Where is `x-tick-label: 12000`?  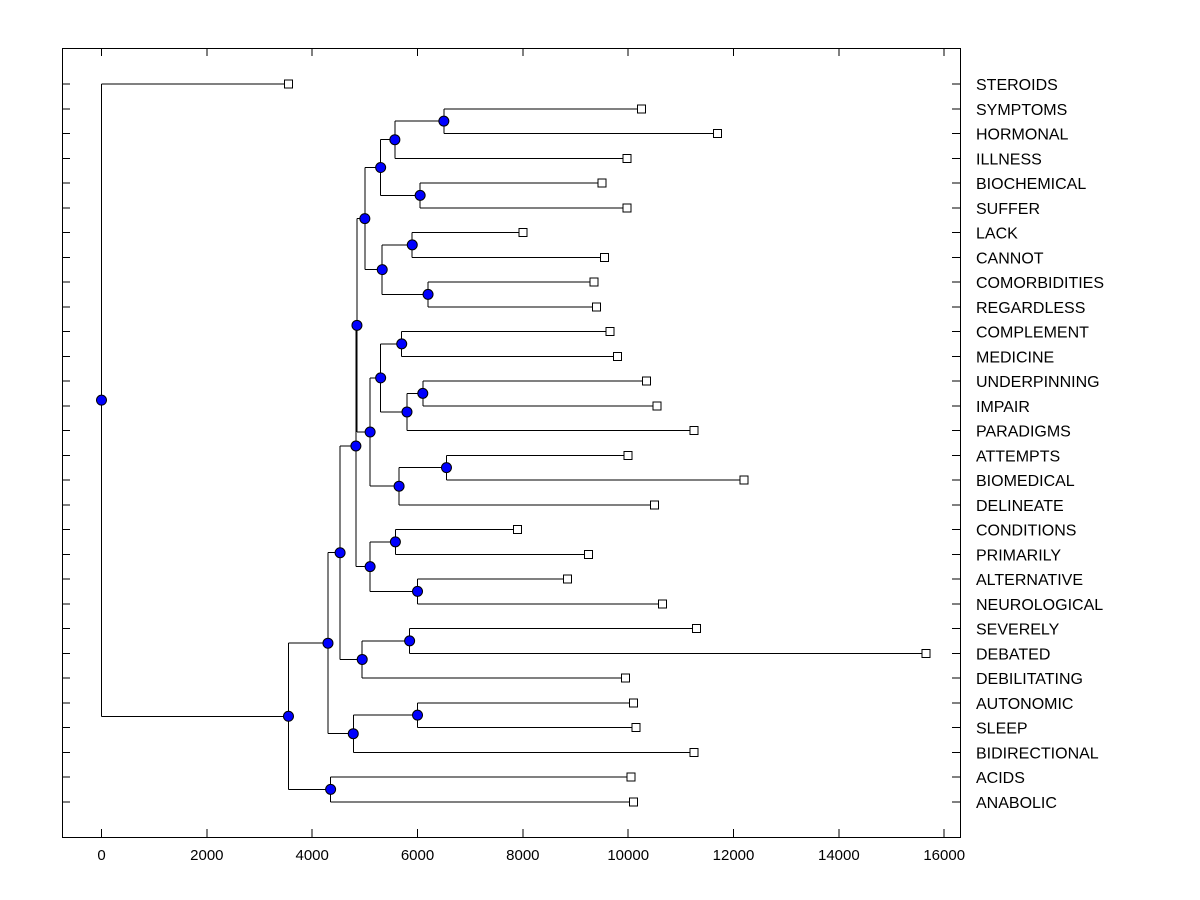
x-tick-label: 12000 is located at coordinates (734, 855).